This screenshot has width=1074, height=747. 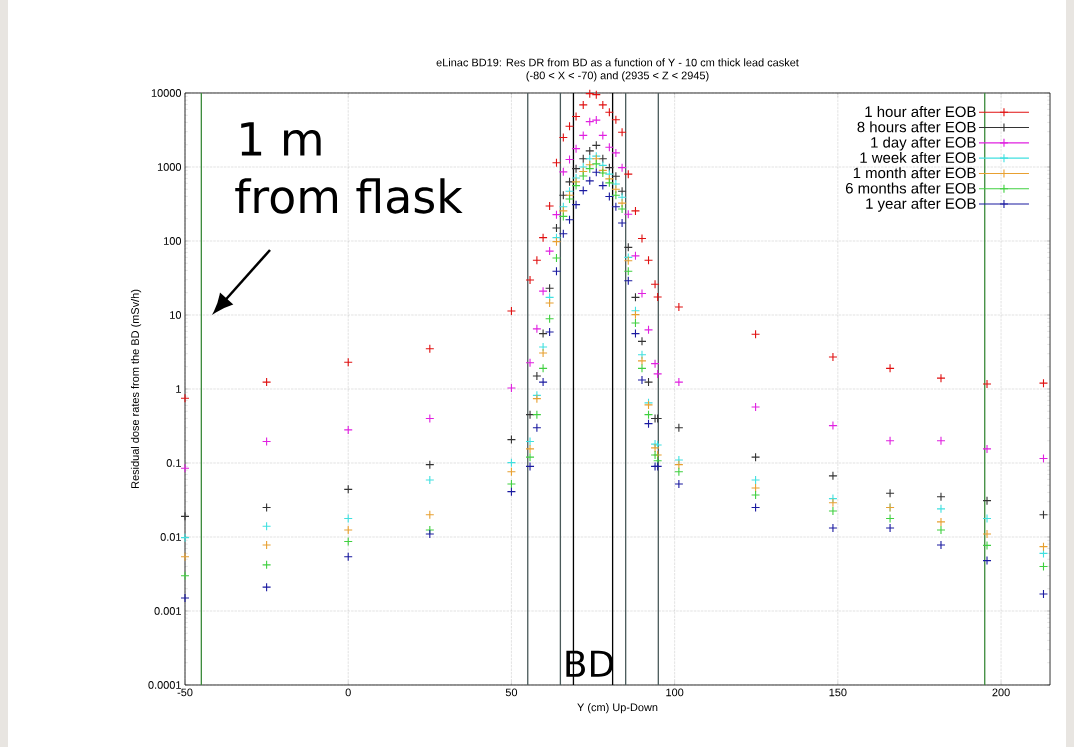 What do you see at coordinates (914, 173) in the screenshot?
I see `legend-label: 1 month after EOB` at bounding box center [914, 173].